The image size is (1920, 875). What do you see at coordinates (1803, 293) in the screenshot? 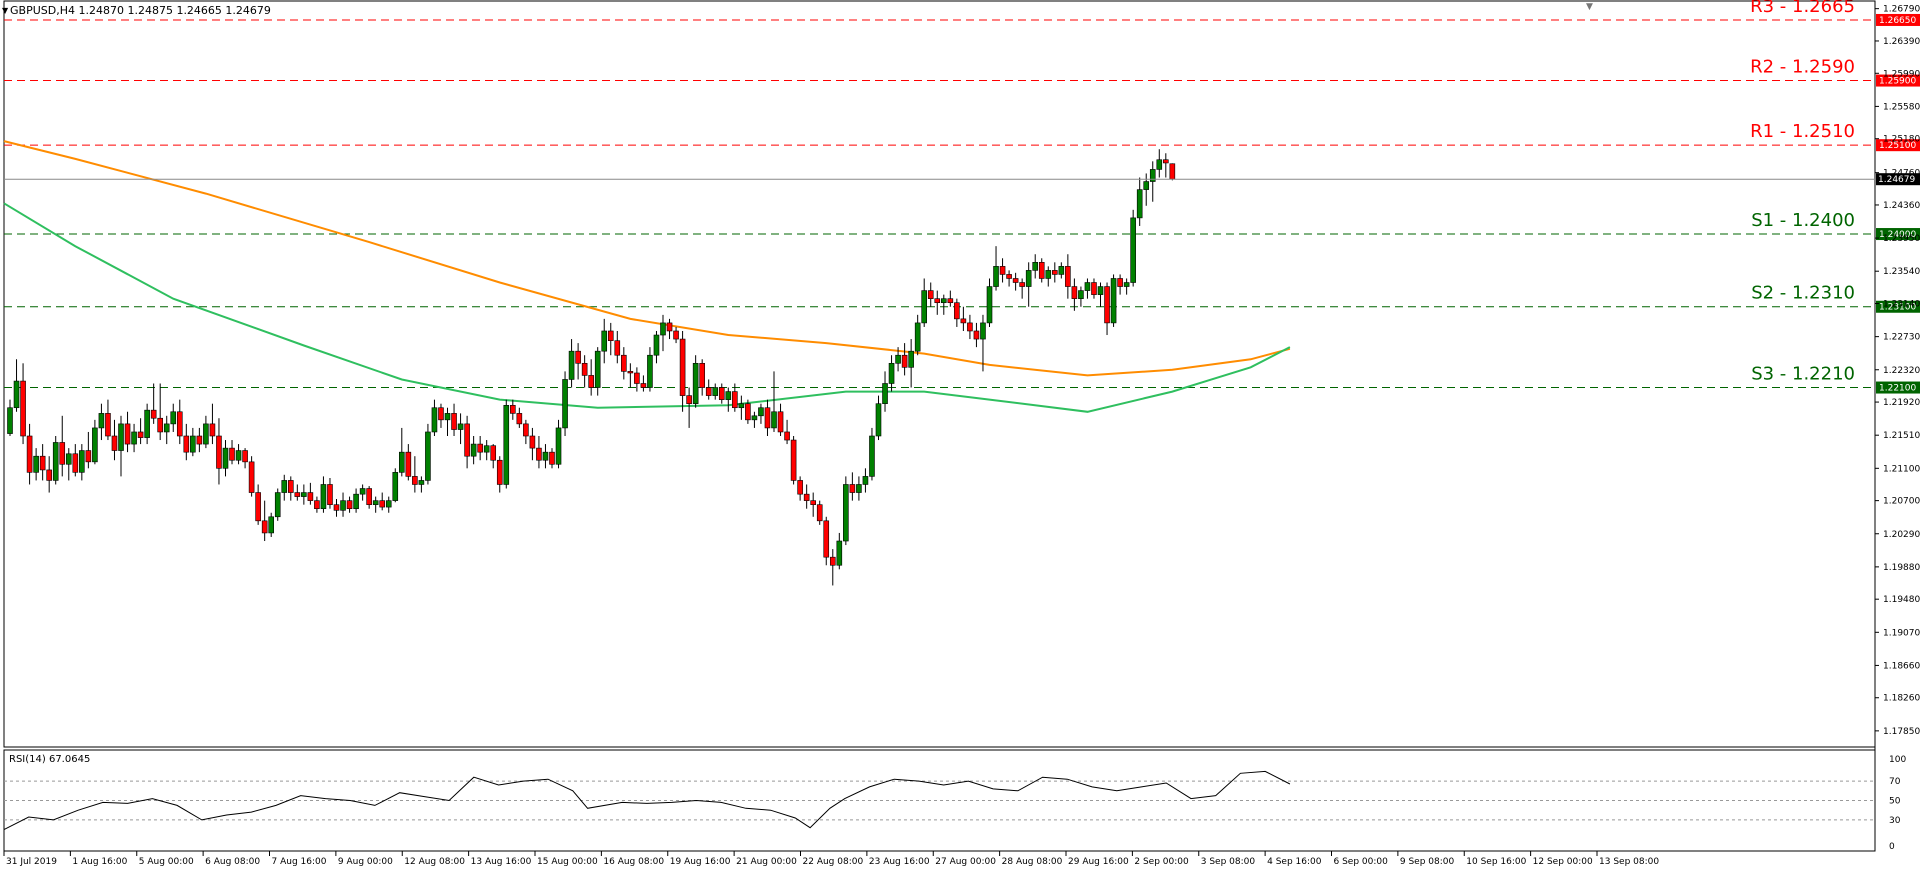
I see `level-label: S2 - 1.2310` at bounding box center [1803, 293].